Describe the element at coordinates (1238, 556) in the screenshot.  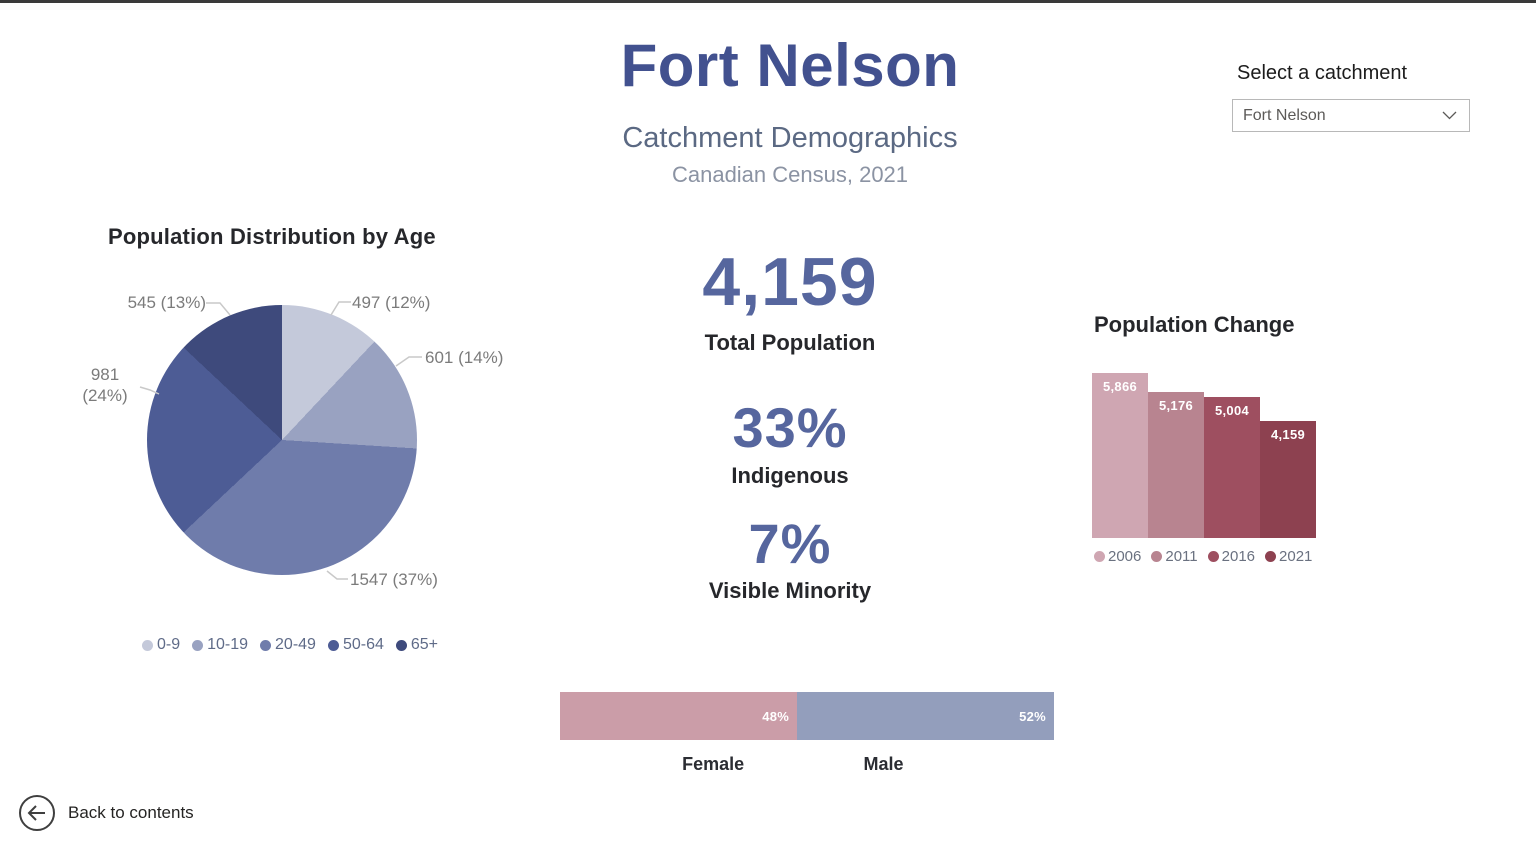
I see `legend-label: 2016` at that location.